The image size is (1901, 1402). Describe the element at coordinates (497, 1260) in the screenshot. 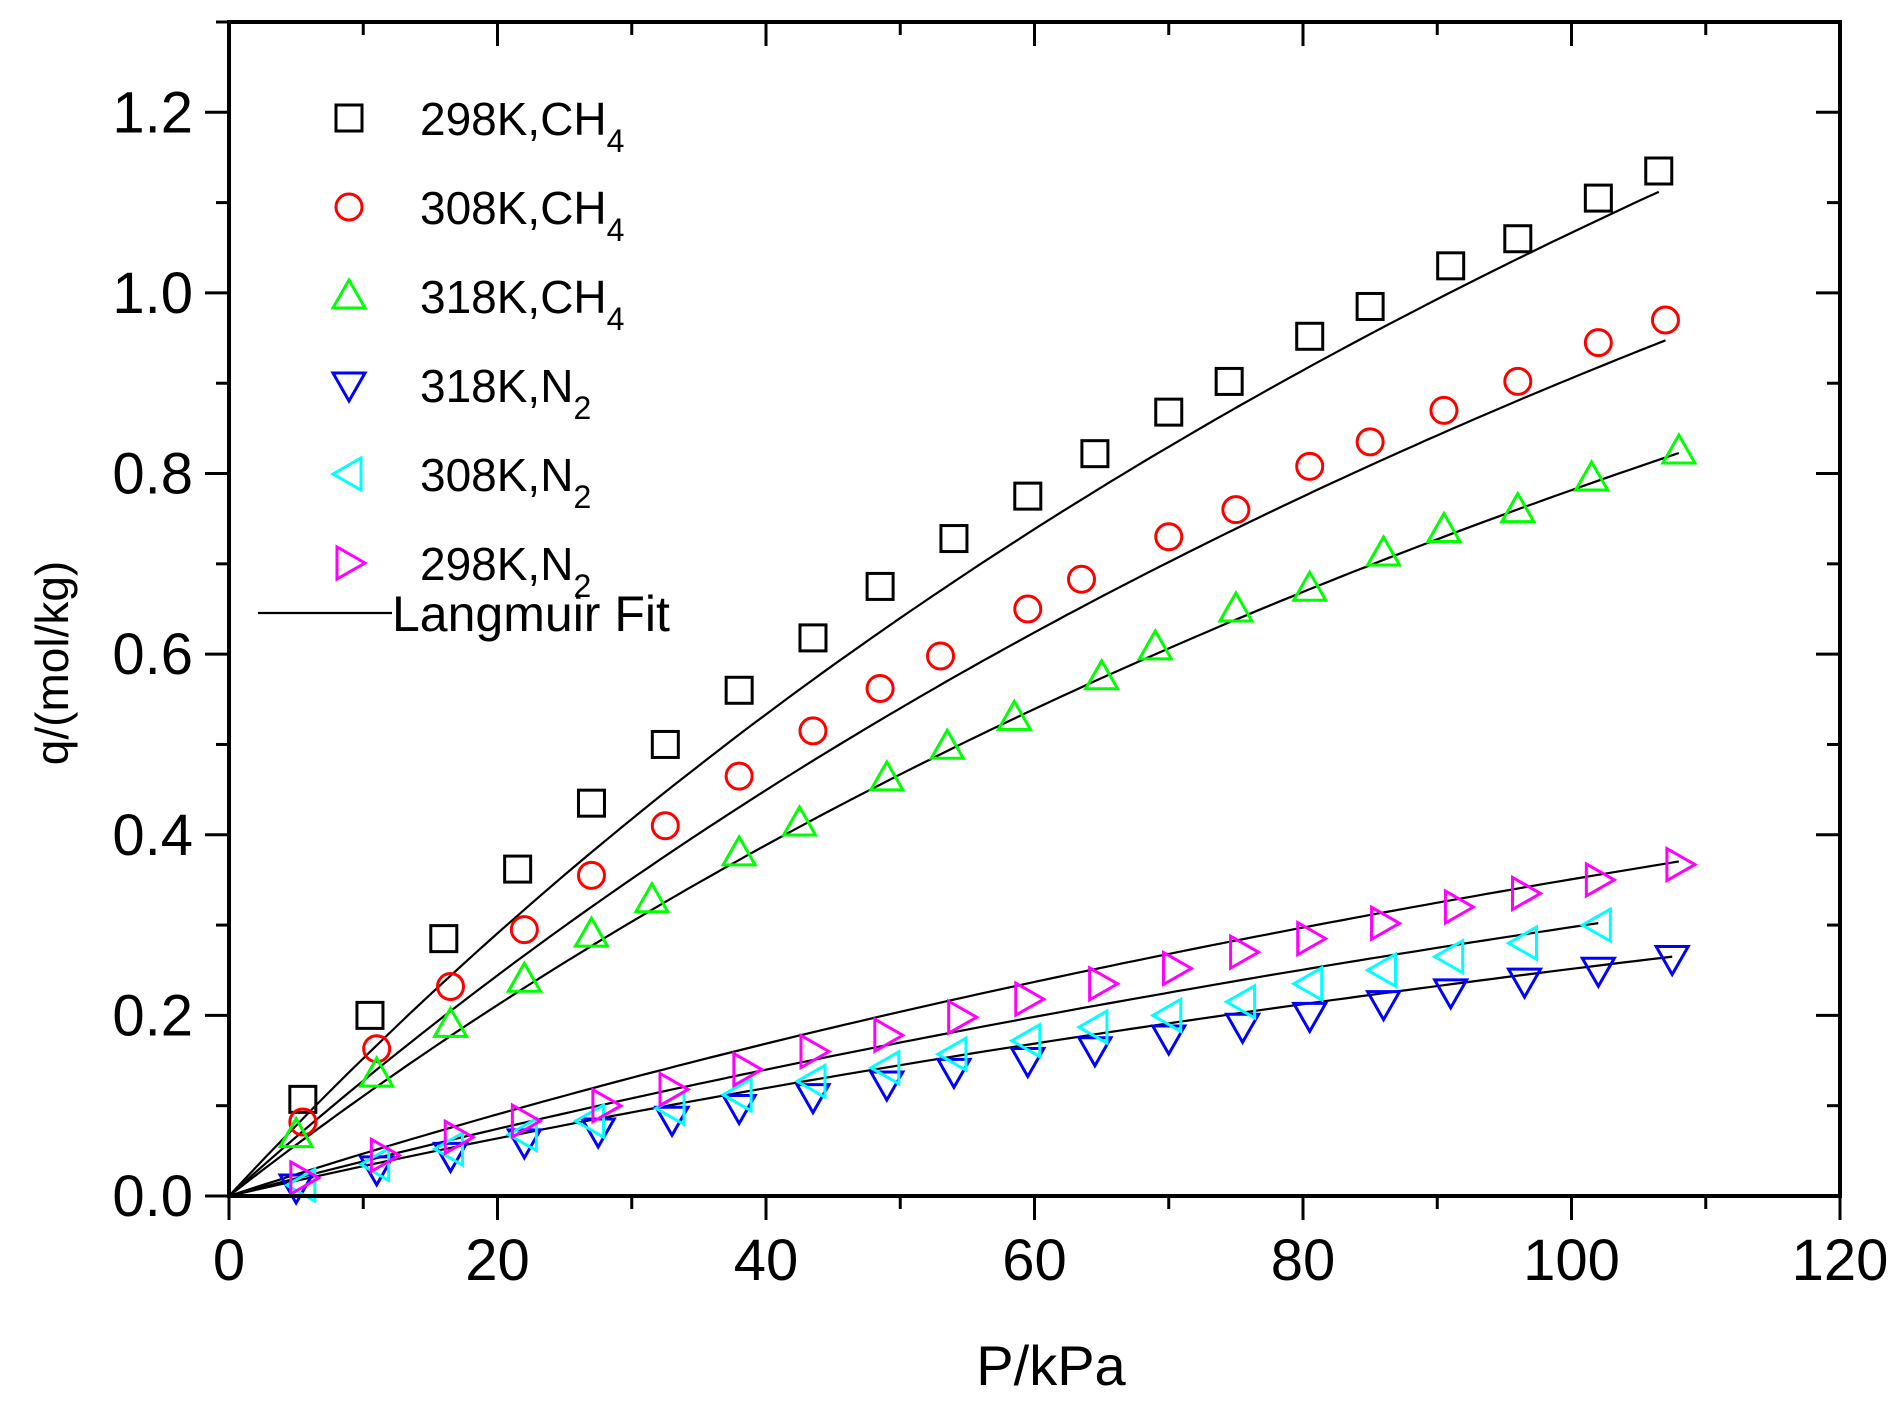

I see `x-tick-label: 20` at that location.